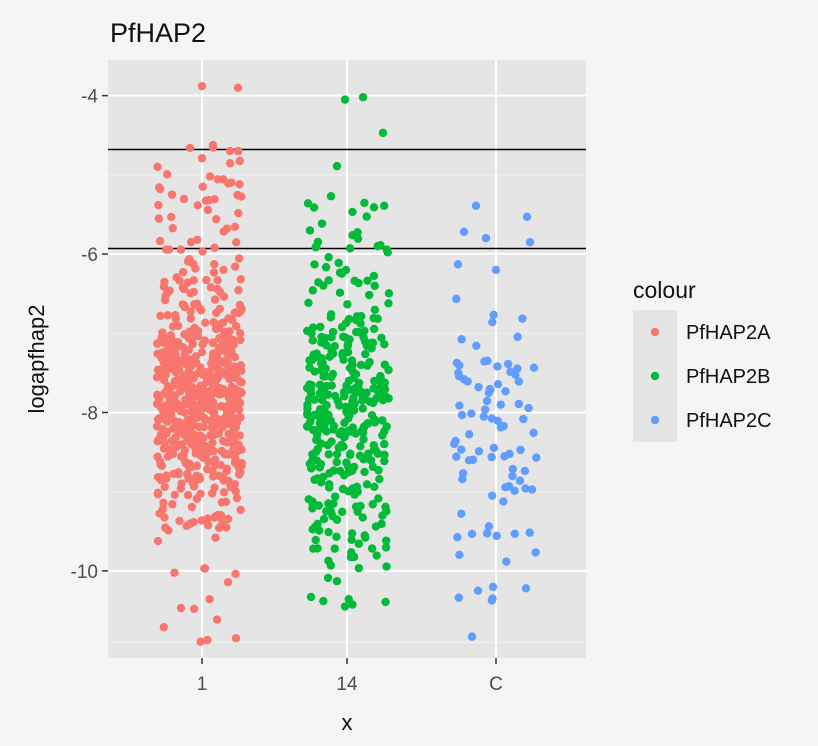  Describe the element at coordinates (728, 377) in the screenshot. I see `legend-label: PfHAP2B` at that location.